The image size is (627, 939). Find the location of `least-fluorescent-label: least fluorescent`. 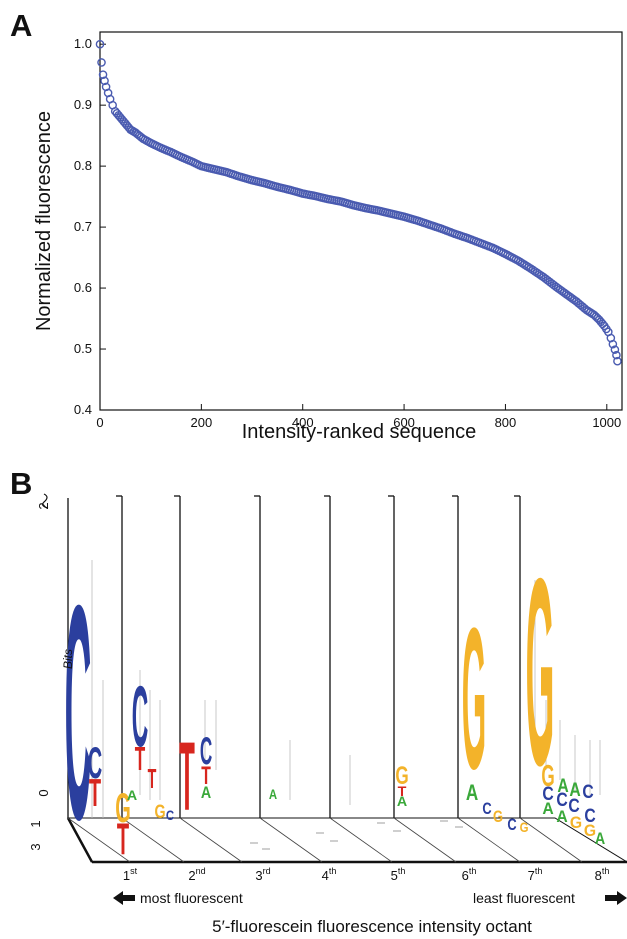

least-fluorescent-label: least fluorescent is located at coordinates (524, 898).